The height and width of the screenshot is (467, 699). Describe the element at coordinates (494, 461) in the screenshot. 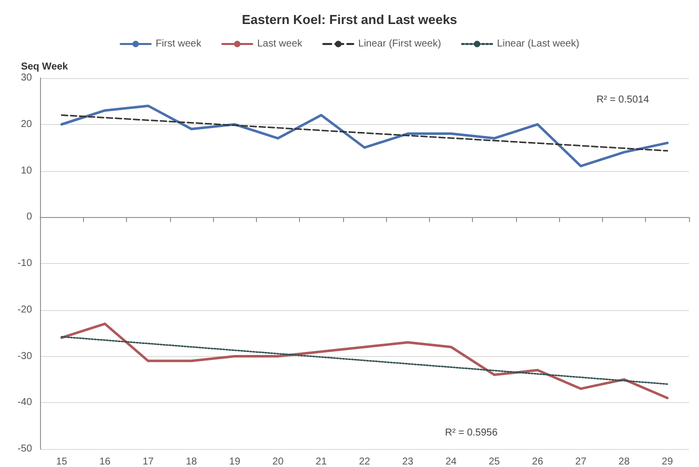

I see `x-tick-label: 25` at that location.